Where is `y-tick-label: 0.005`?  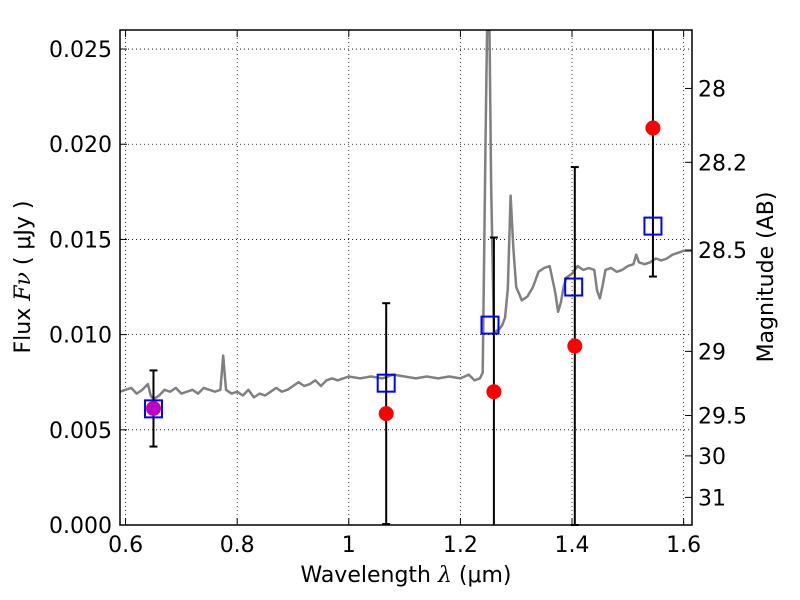 y-tick-label: 0.005 is located at coordinates (80, 431).